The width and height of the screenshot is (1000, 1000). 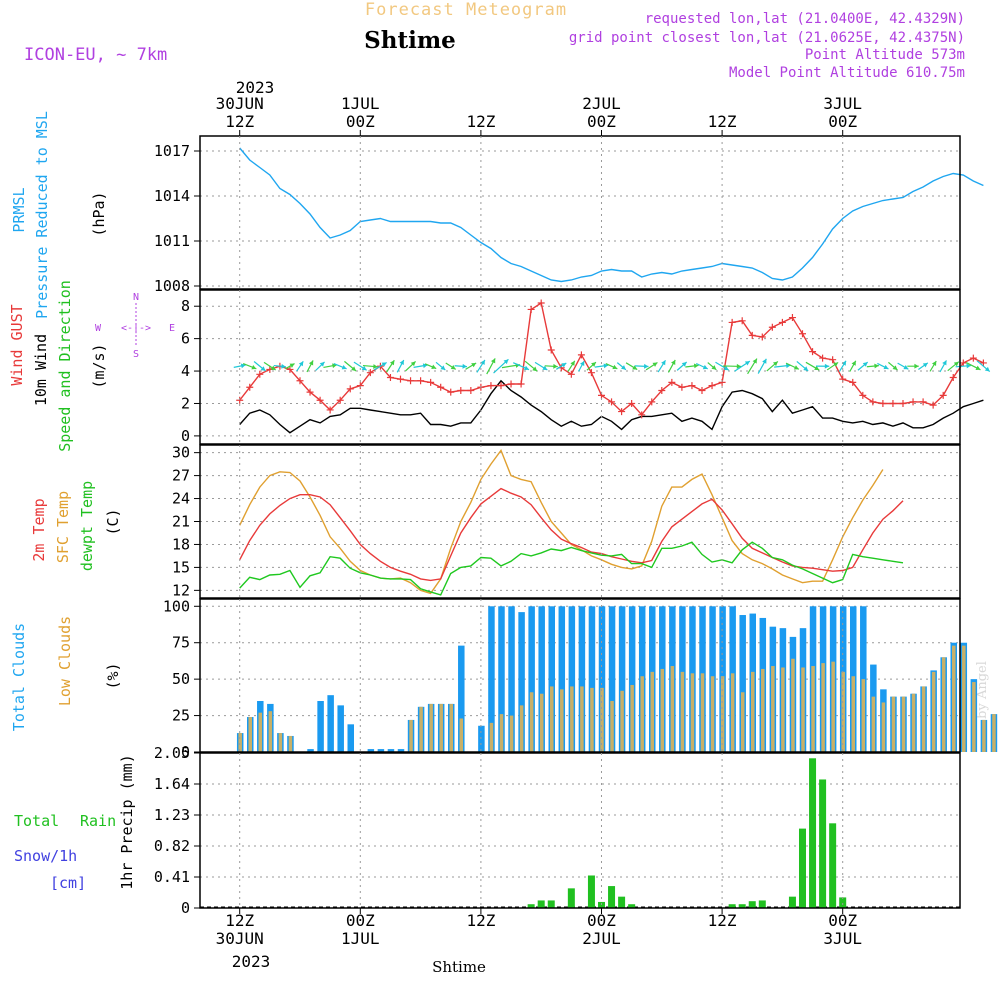 What do you see at coordinates (601, 121) in the screenshot?
I see `top-time-label: 00Z` at bounding box center [601, 121].